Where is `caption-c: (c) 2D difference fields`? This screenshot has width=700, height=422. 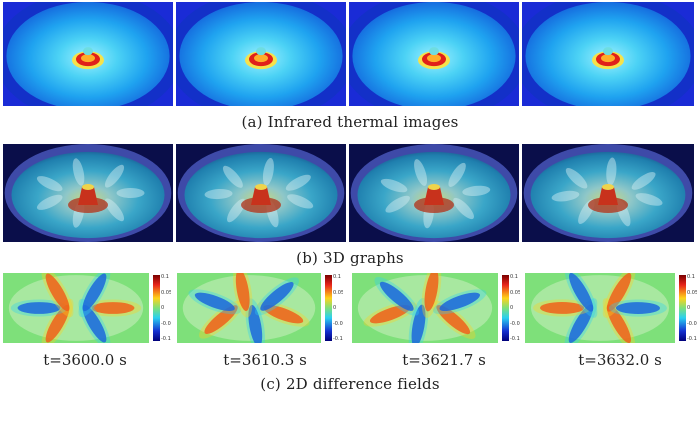 caption-c: (c) 2D difference fields is located at coordinates (350, 384).